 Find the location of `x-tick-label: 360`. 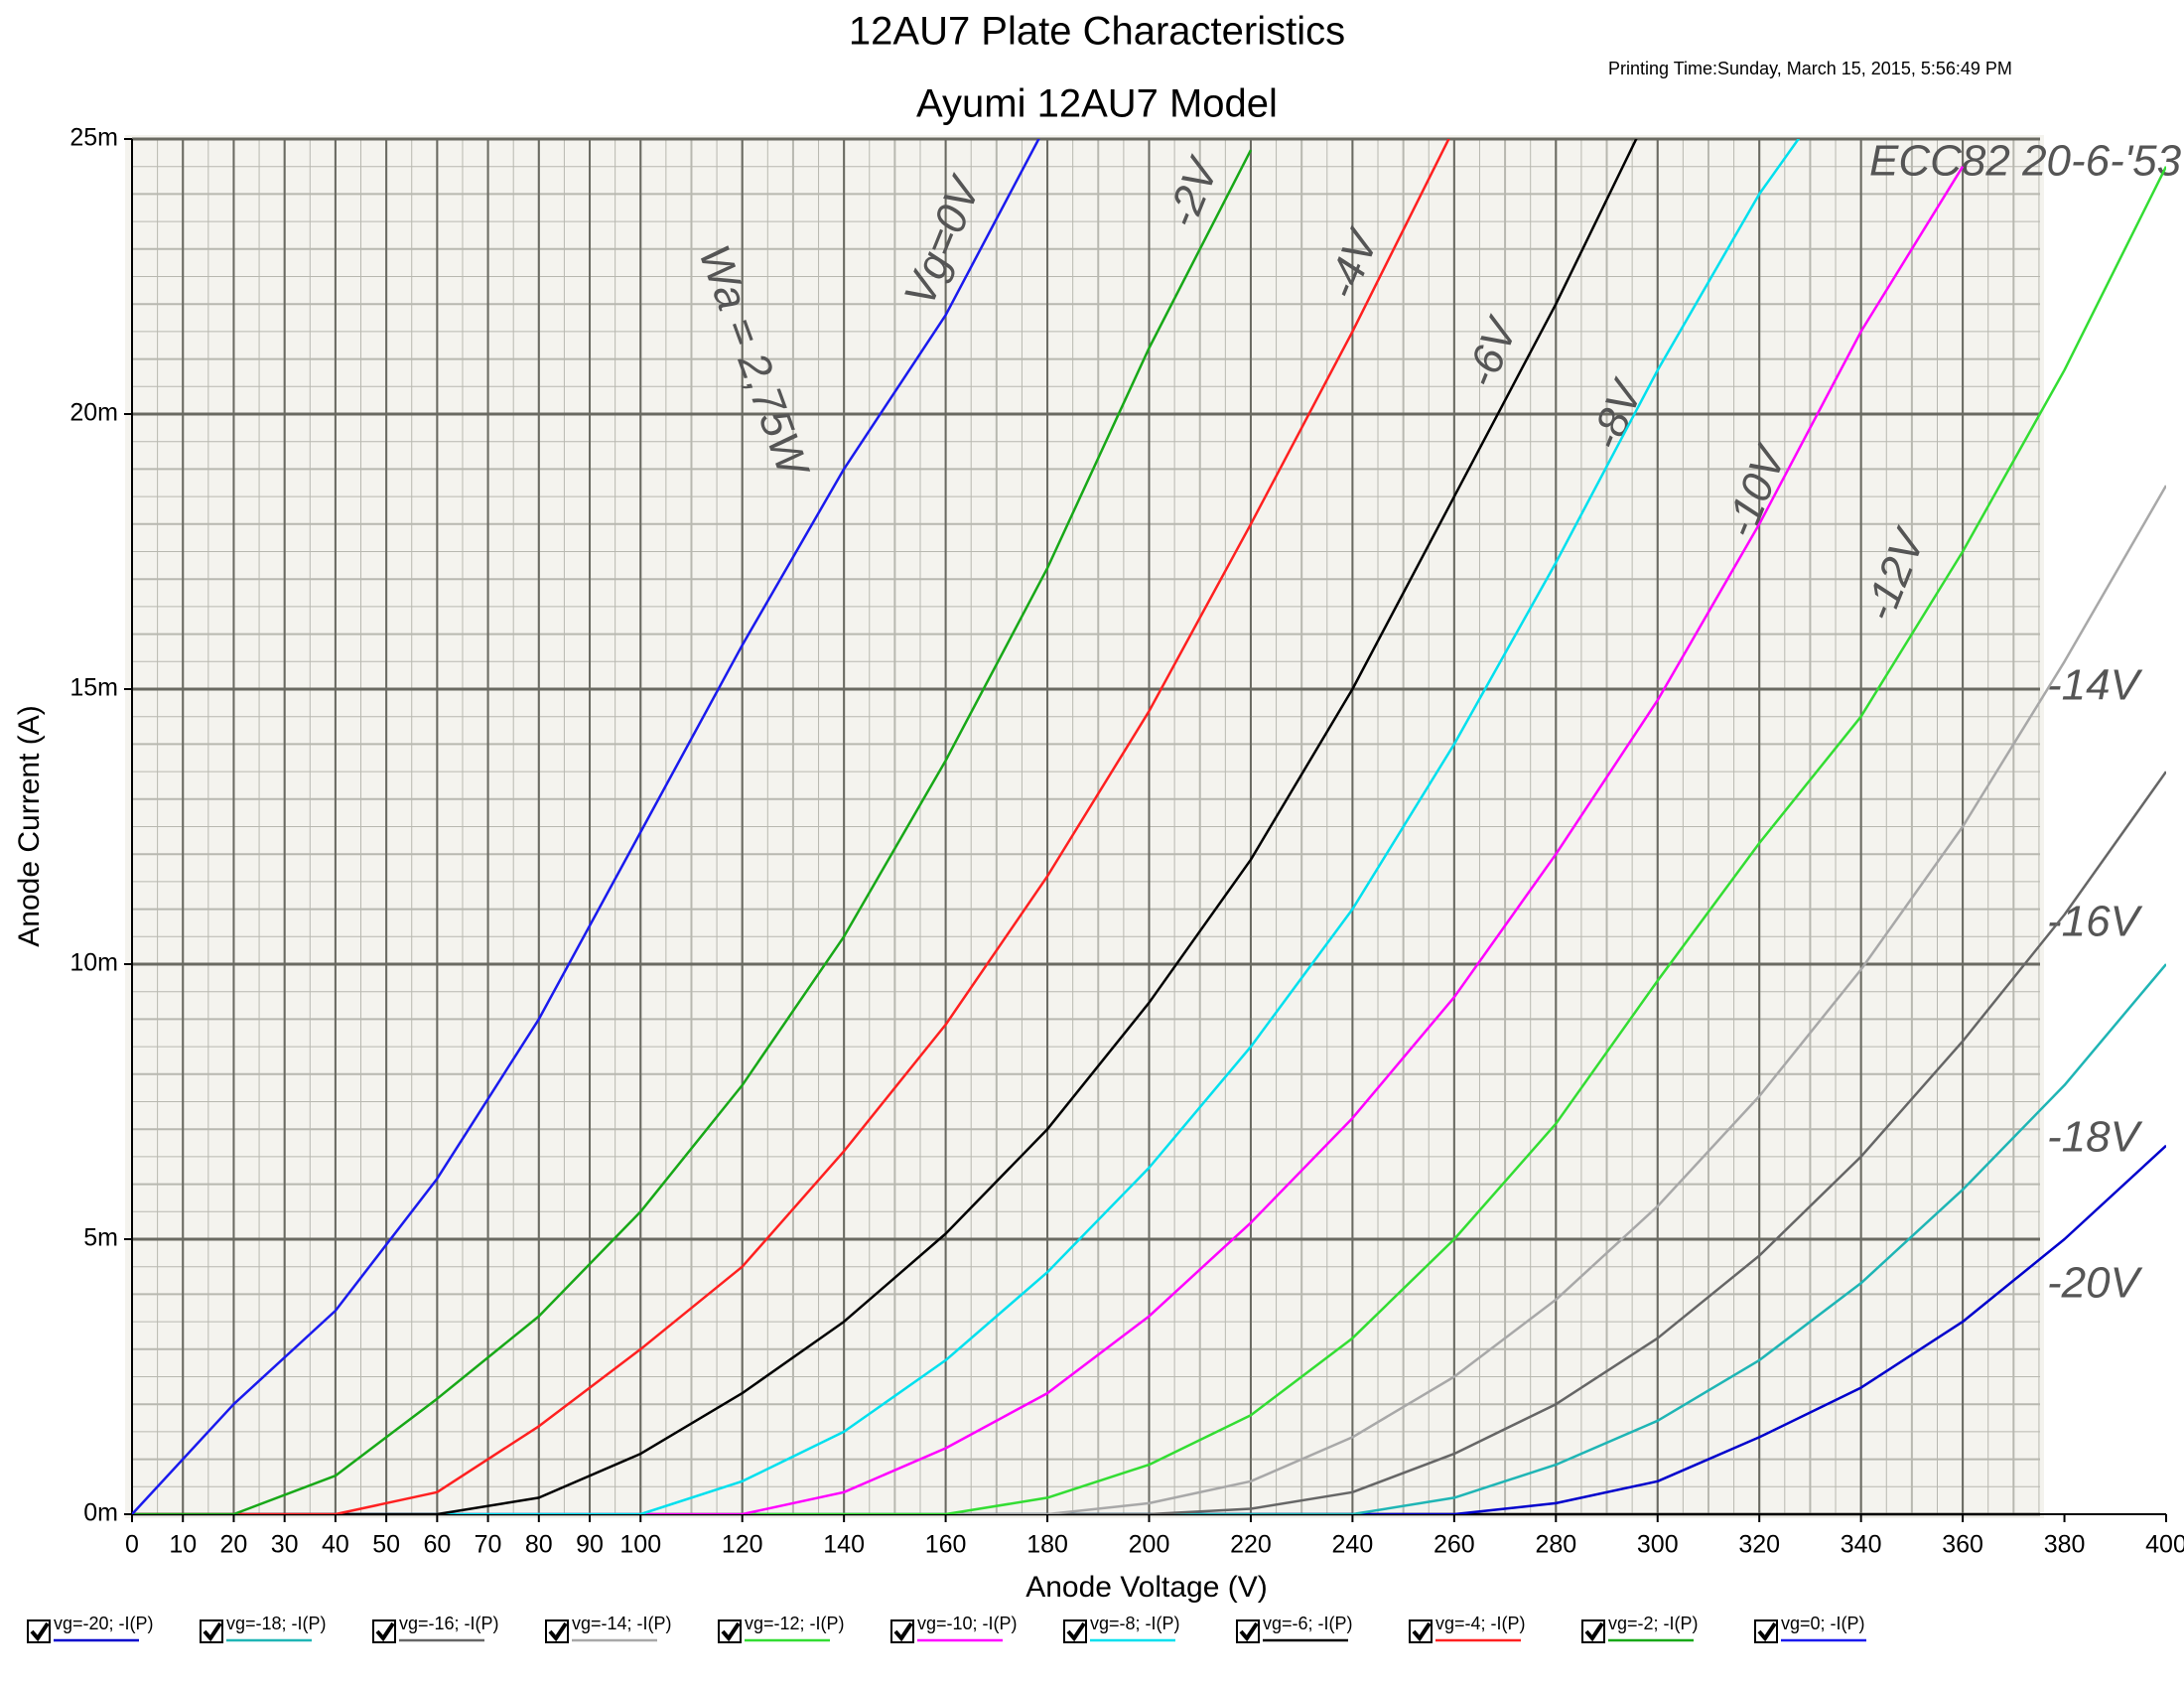

x-tick-label: 360 is located at coordinates (1962, 1545).